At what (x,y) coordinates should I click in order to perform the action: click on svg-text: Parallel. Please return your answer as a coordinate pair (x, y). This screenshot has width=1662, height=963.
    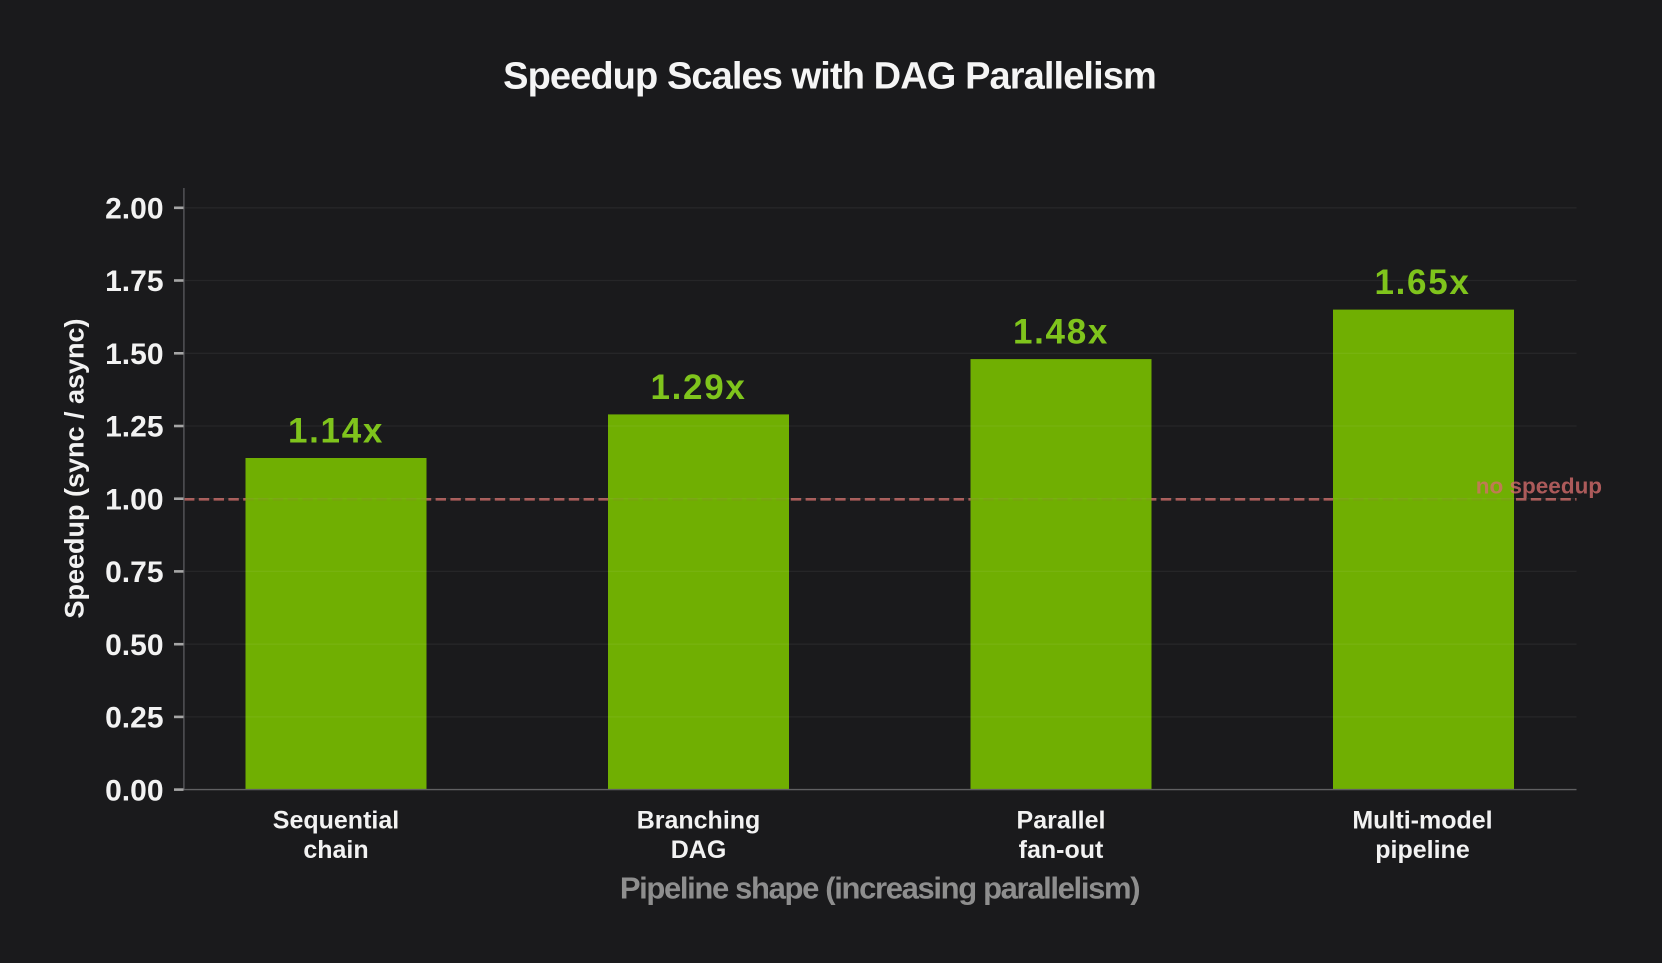
    Looking at the image, I should click on (1061, 821).